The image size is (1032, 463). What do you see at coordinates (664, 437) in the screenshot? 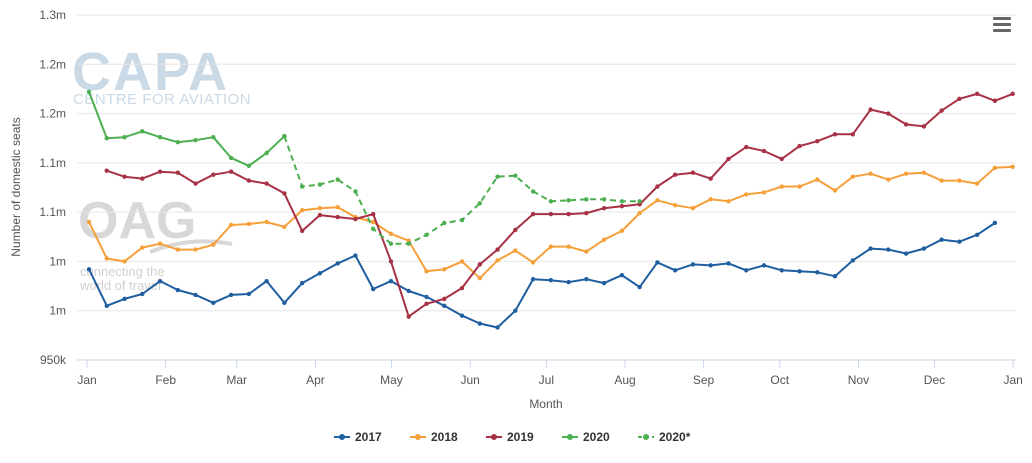
I see `legend-item-2020-projected: 2020*` at bounding box center [664, 437].